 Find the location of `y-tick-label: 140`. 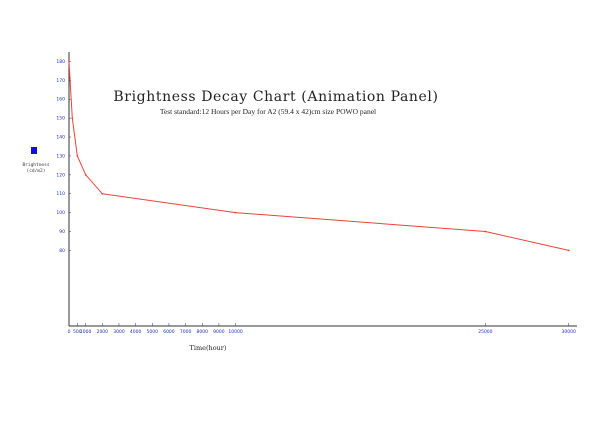

y-tick-label: 140 is located at coordinates (60, 138).